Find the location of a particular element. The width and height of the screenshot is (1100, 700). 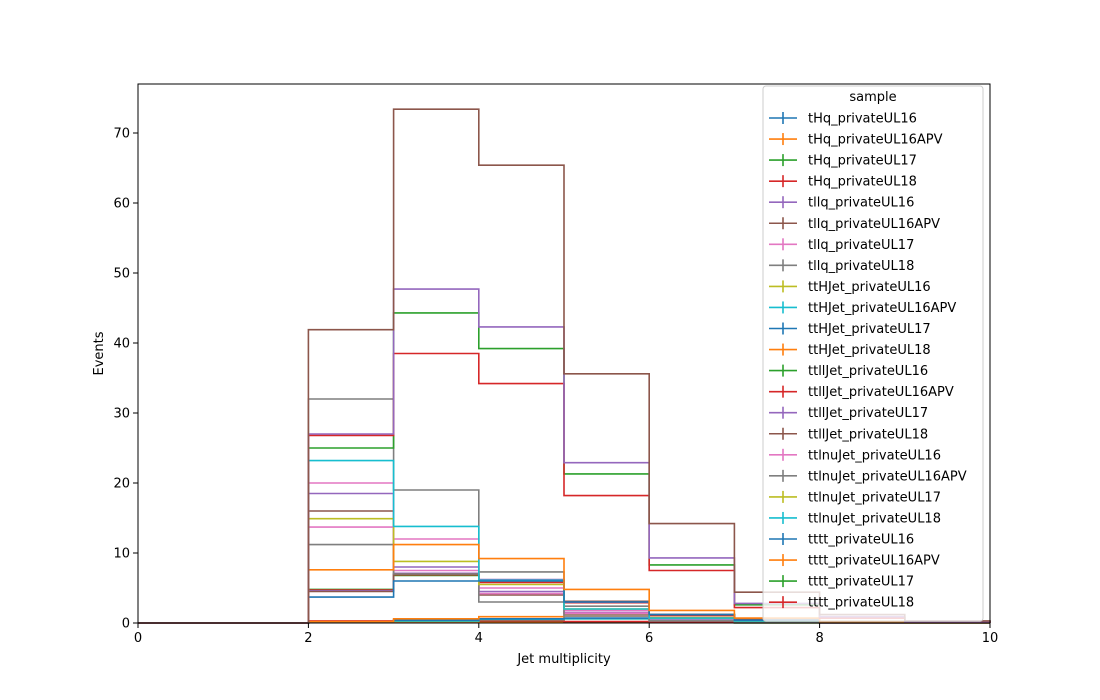

legend-label: tttt_privateUL17 is located at coordinates (861, 582).